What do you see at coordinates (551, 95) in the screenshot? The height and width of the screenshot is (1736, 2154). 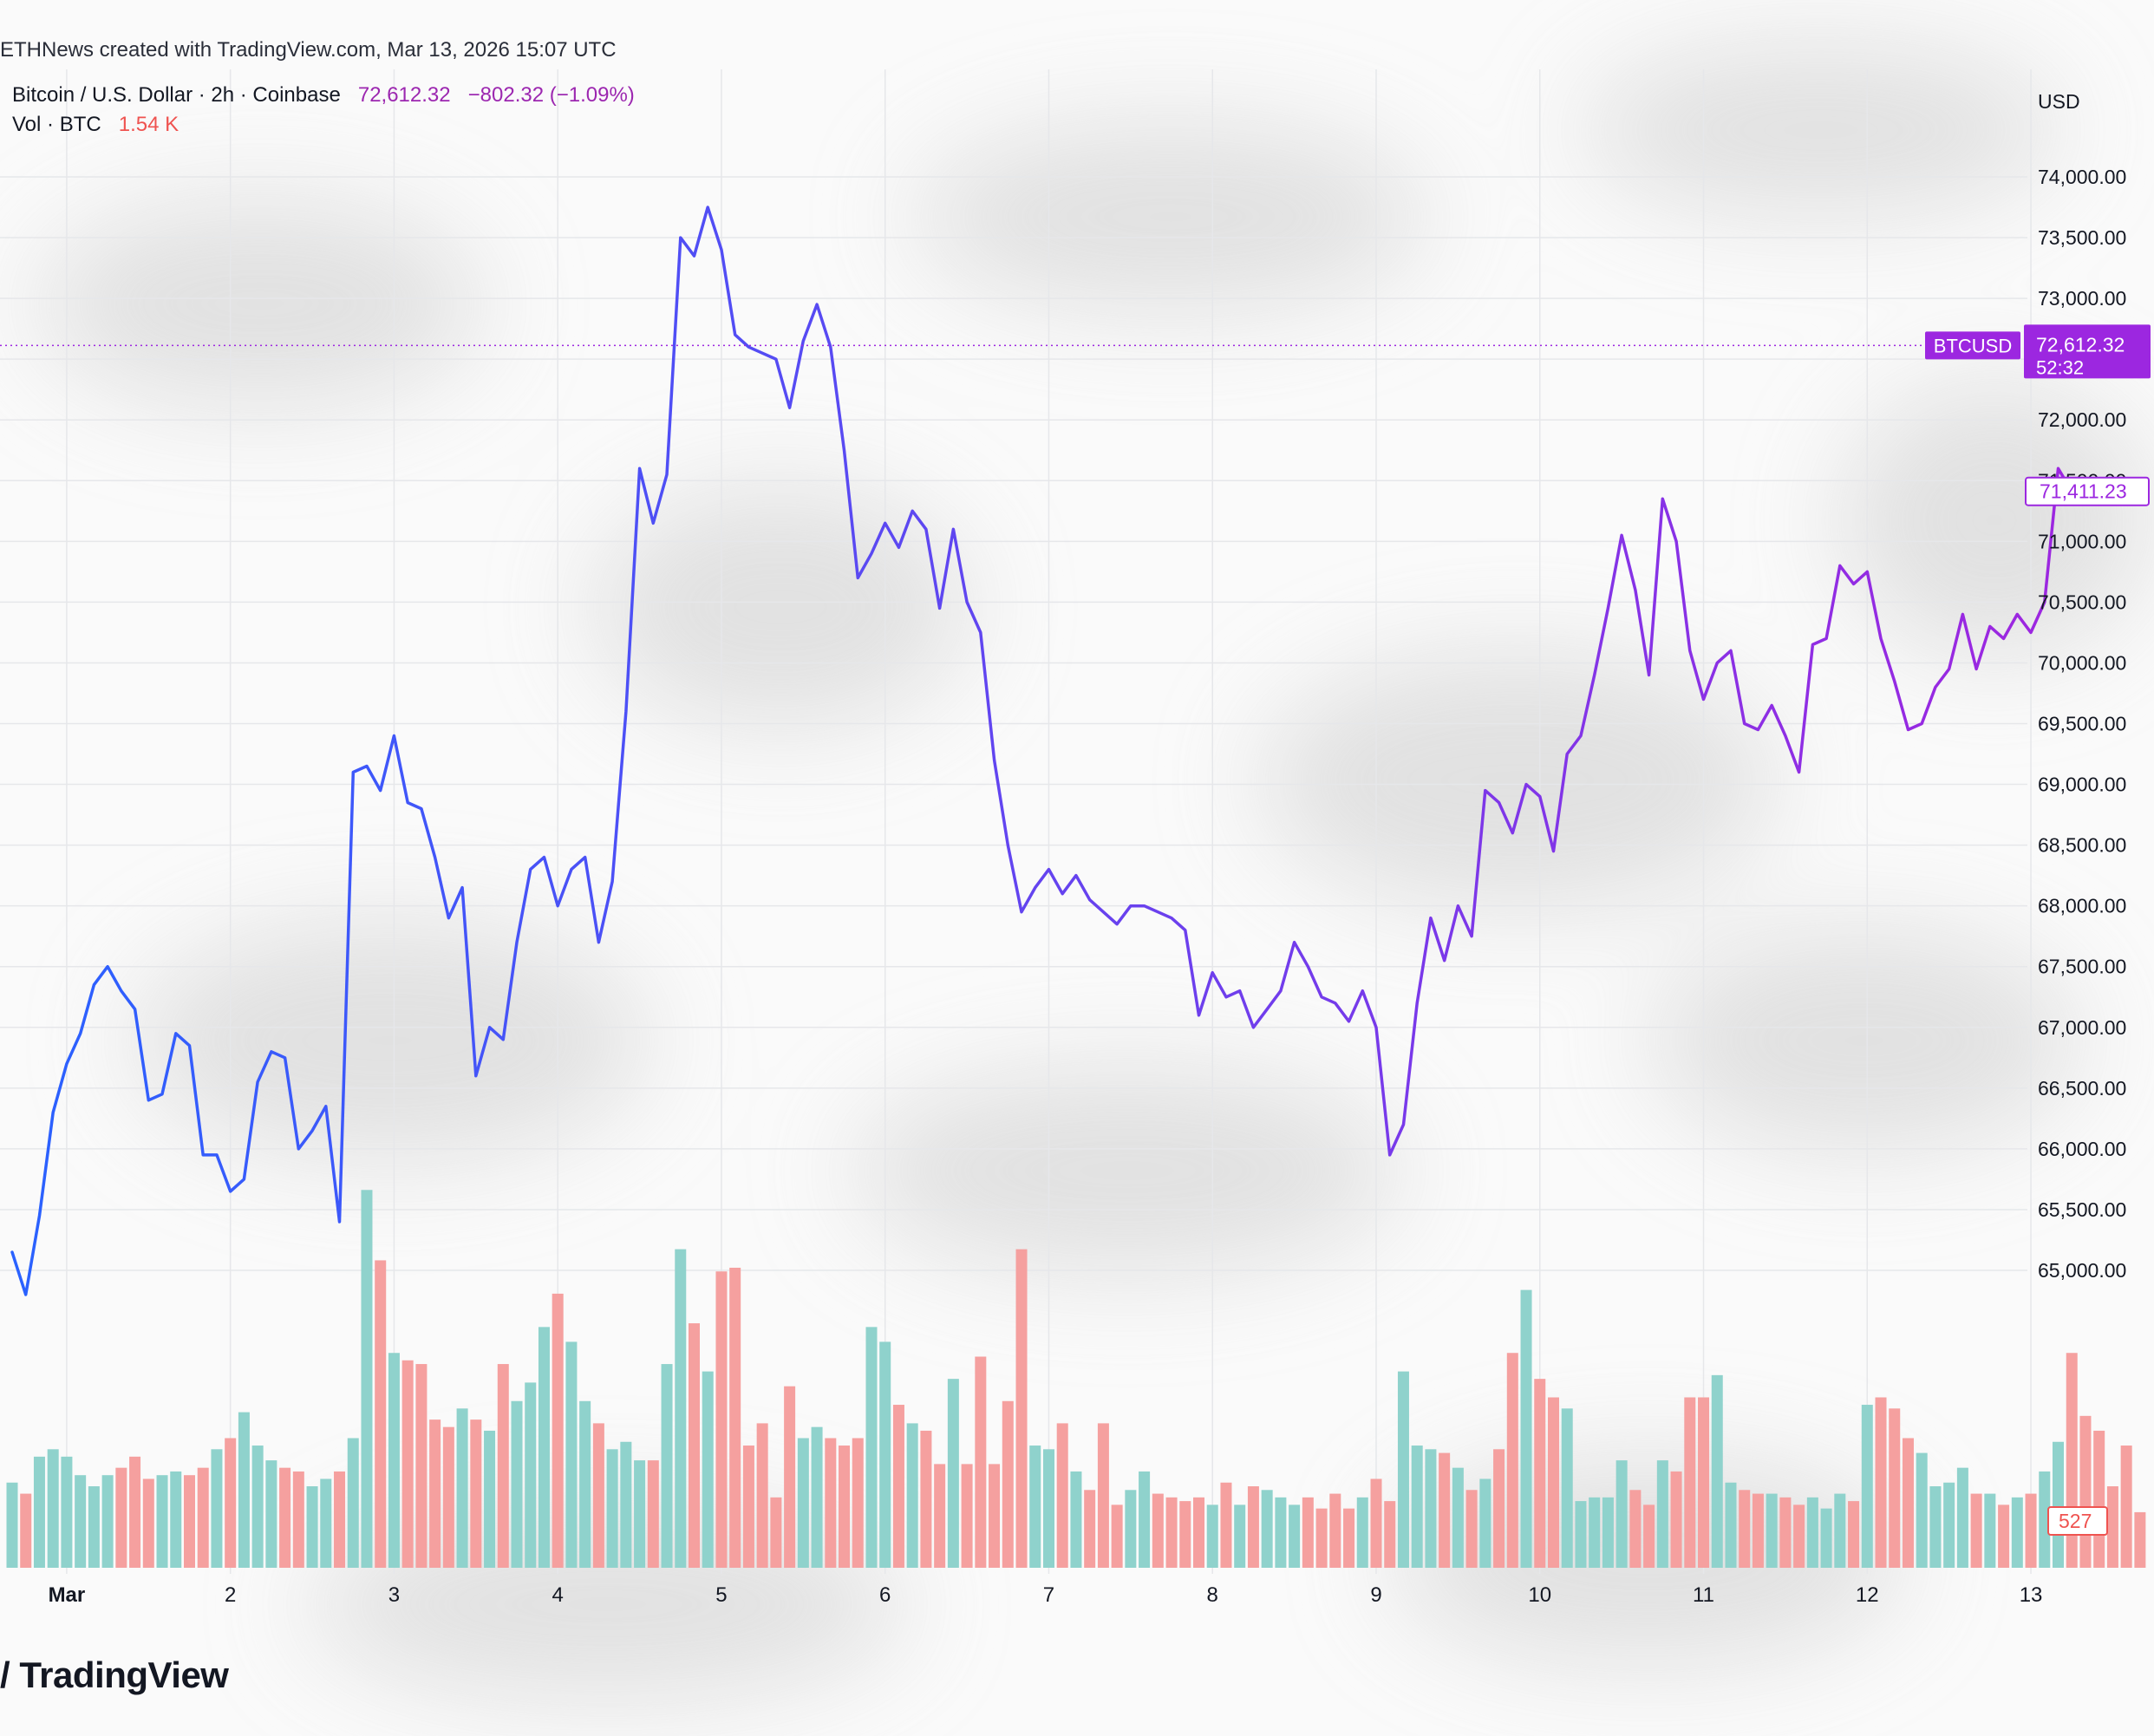 I see `price-change: −802.32 (−1.09%)` at bounding box center [551, 95].